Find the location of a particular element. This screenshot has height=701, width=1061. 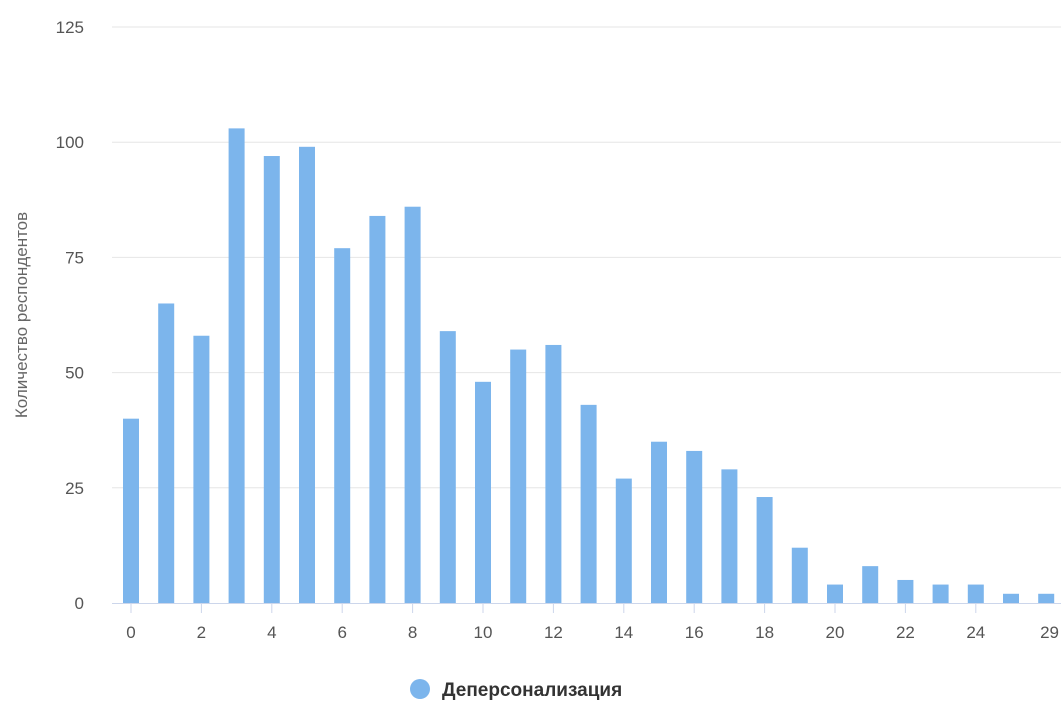

y-axis-ticks: 0 25 50 75 100 125 is located at coordinates (70, 315).